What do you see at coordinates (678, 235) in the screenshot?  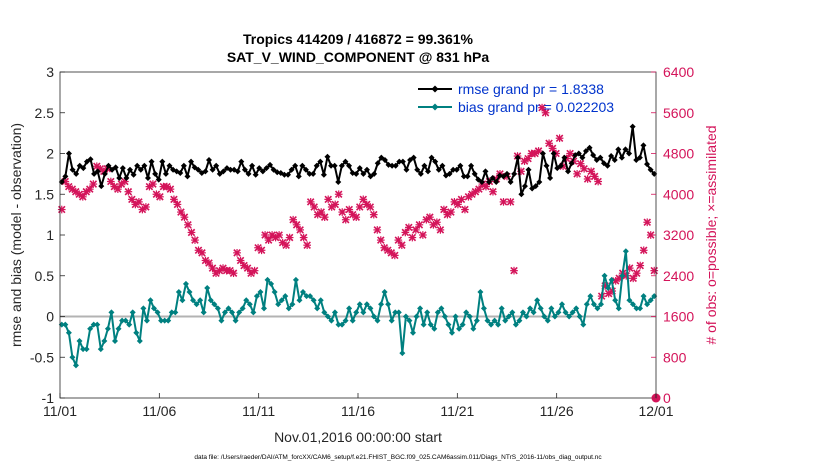 I see `y2-tick-label: 3200` at bounding box center [678, 235].